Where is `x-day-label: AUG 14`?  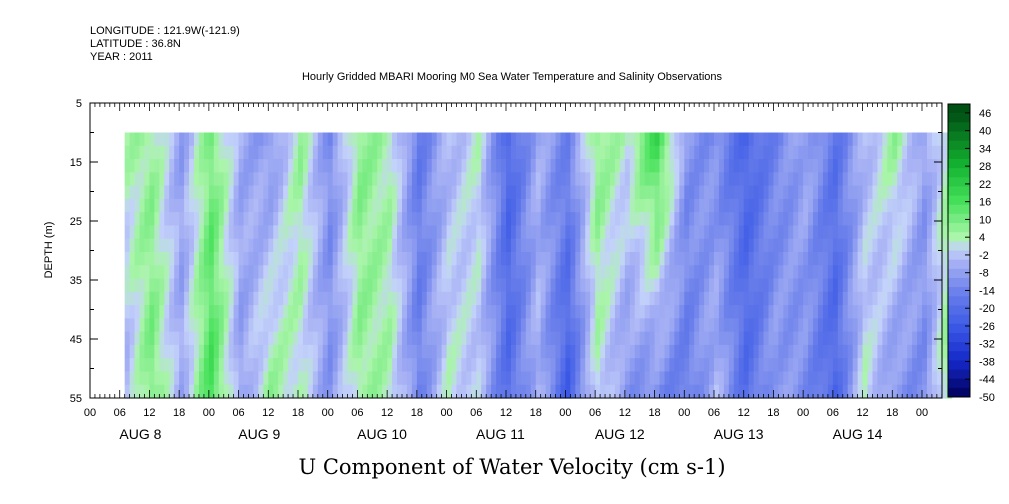
x-day-label: AUG 14 is located at coordinates (858, 434).